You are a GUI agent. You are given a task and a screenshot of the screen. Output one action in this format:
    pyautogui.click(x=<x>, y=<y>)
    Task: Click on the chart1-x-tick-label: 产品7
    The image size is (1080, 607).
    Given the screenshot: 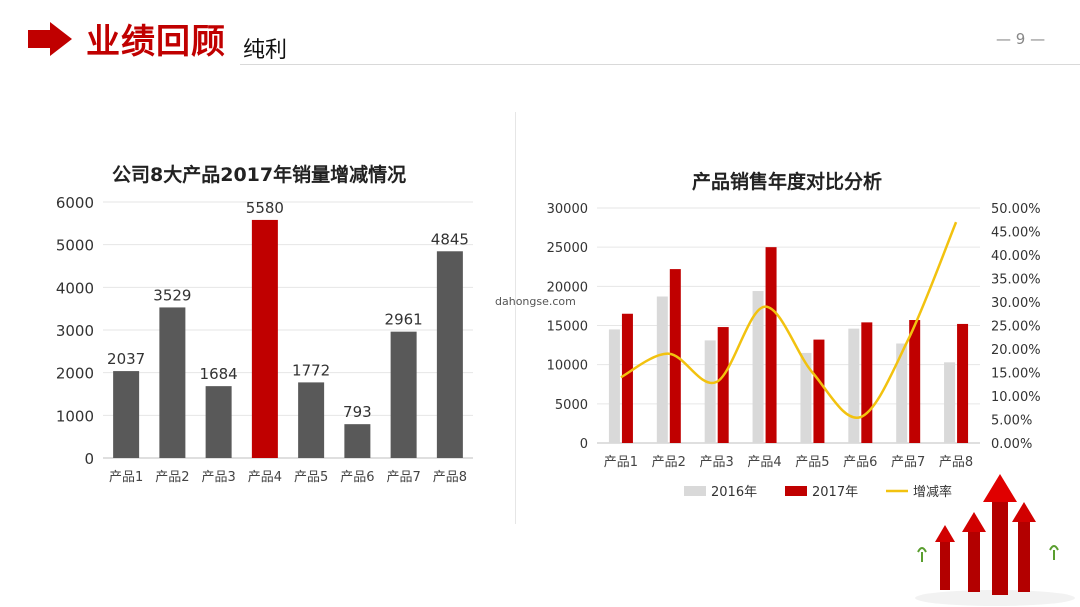 What is the action you would take?
    pyautogui.click(x=403, y=477)
    